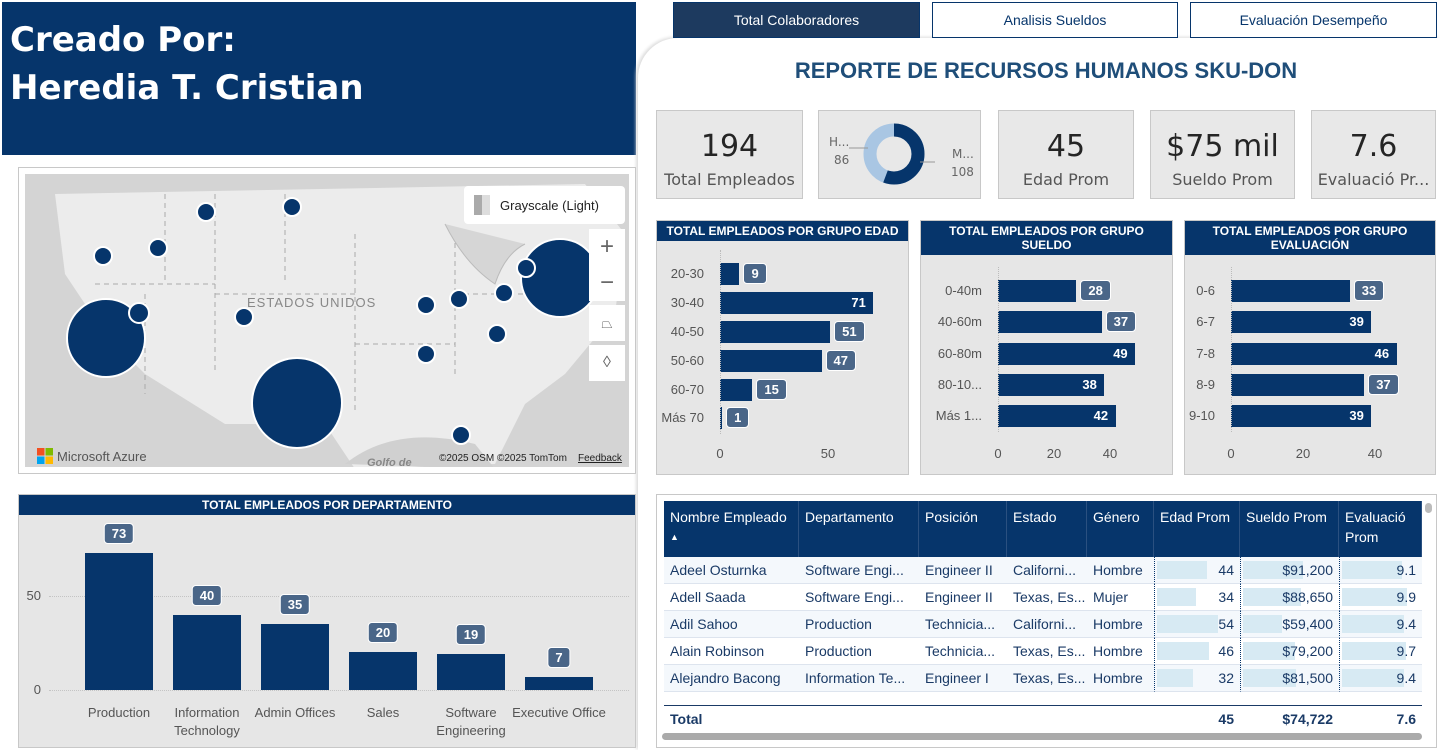 The image size is (1440, 750). Describe the element at coordinates (1289, 624) in the screenshot. I see `table-cell: $59,400` at that location.